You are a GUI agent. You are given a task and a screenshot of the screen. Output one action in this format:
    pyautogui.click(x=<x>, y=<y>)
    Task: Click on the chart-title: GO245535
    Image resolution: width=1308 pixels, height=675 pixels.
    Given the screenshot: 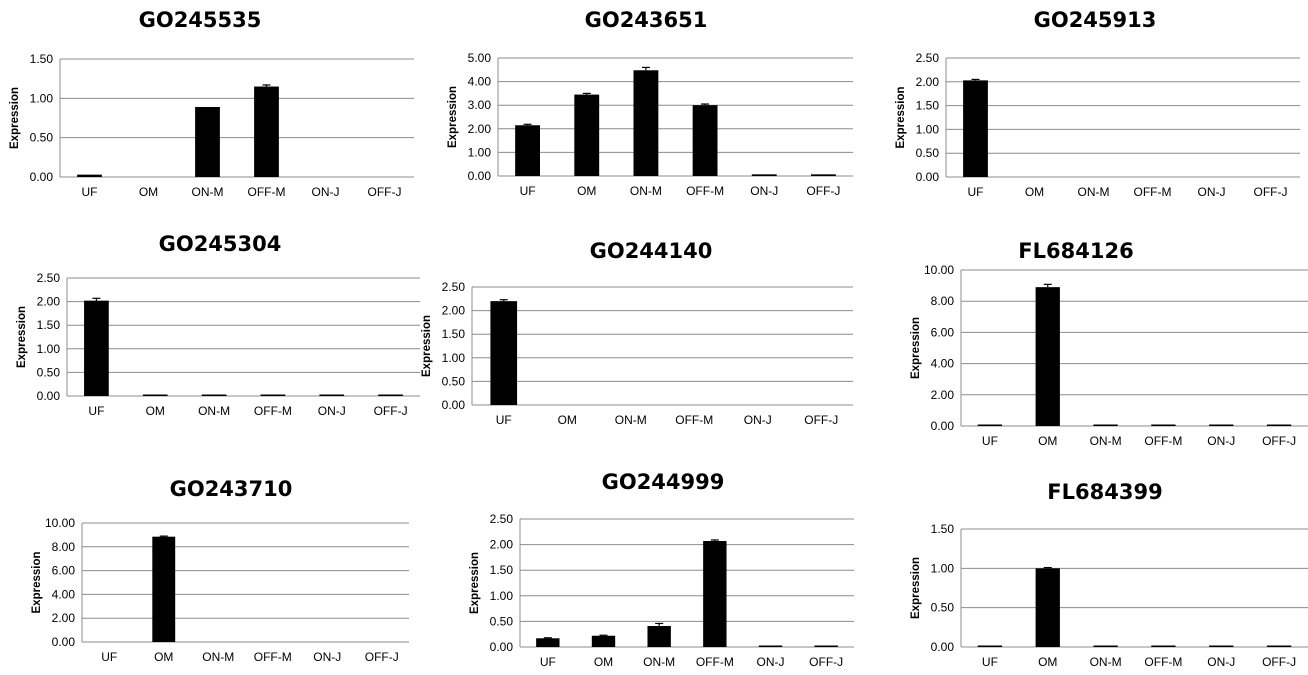 What is the action you would take?
    pyautogui.click(x=200, y=20)
    